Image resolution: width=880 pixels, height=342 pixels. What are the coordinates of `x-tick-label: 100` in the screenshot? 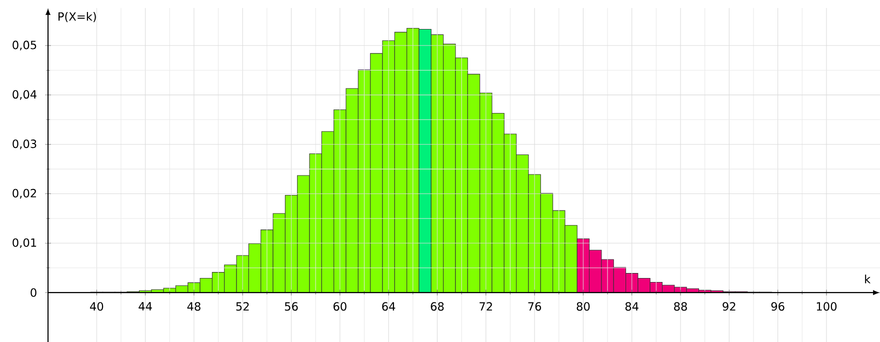 It's located at (826, 306).